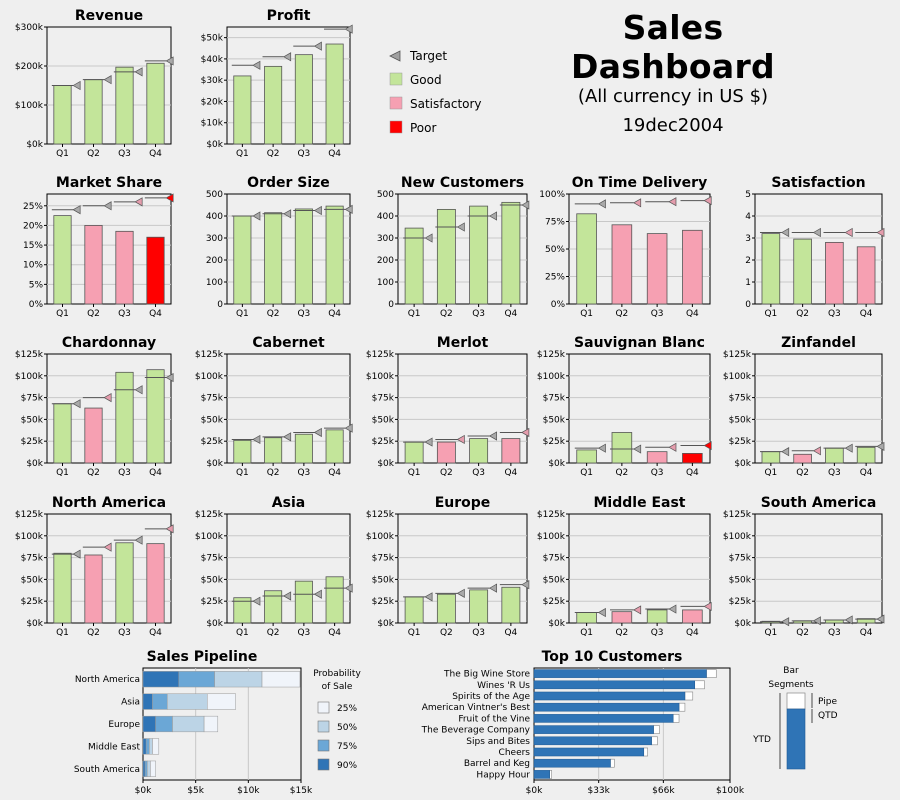 The width and height of the screenshot is (900, 800). Describe the element at coordinates (639, 183) in the screenshot. I see `chart-title: On Time Delivery` at that location.